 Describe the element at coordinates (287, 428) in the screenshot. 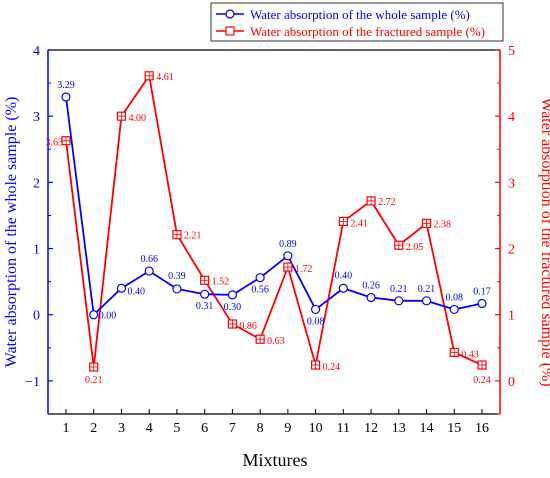

I see `x-tick-label: 9` at that location.